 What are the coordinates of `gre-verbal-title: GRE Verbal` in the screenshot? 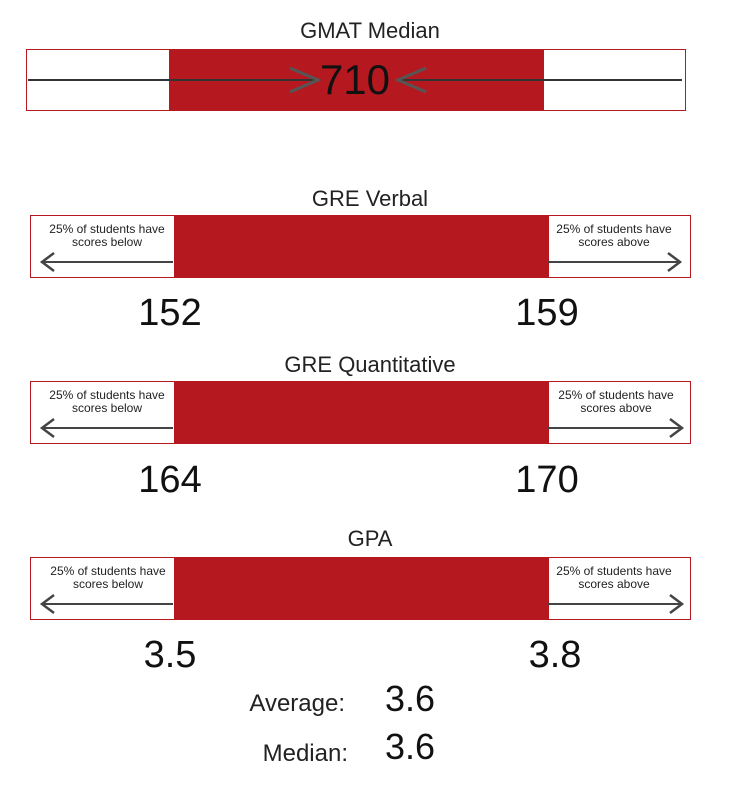 It's located at (370, 198).